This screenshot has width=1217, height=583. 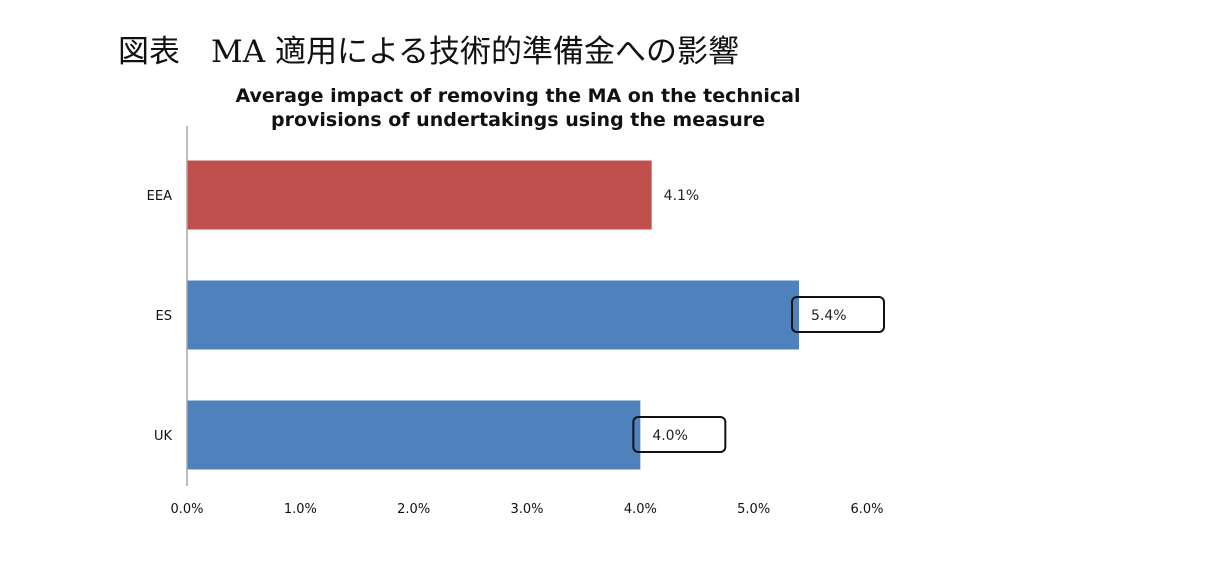 I want to click on value-label: 4.1%, so click(x=682, y=196).